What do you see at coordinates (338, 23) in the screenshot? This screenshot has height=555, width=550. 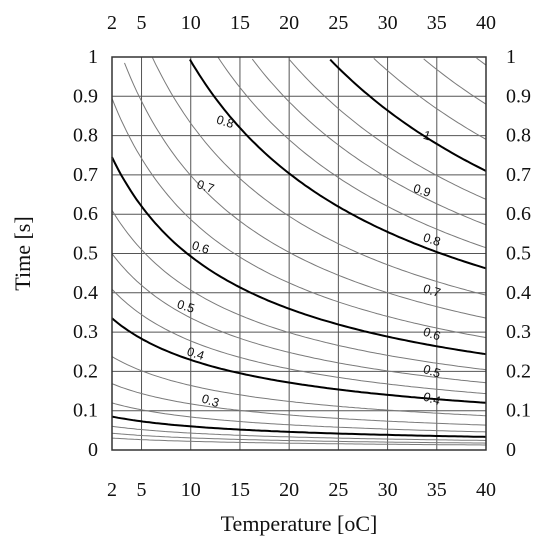 I see `x-tick-label-top: 25` at bounding box center [338, 23].